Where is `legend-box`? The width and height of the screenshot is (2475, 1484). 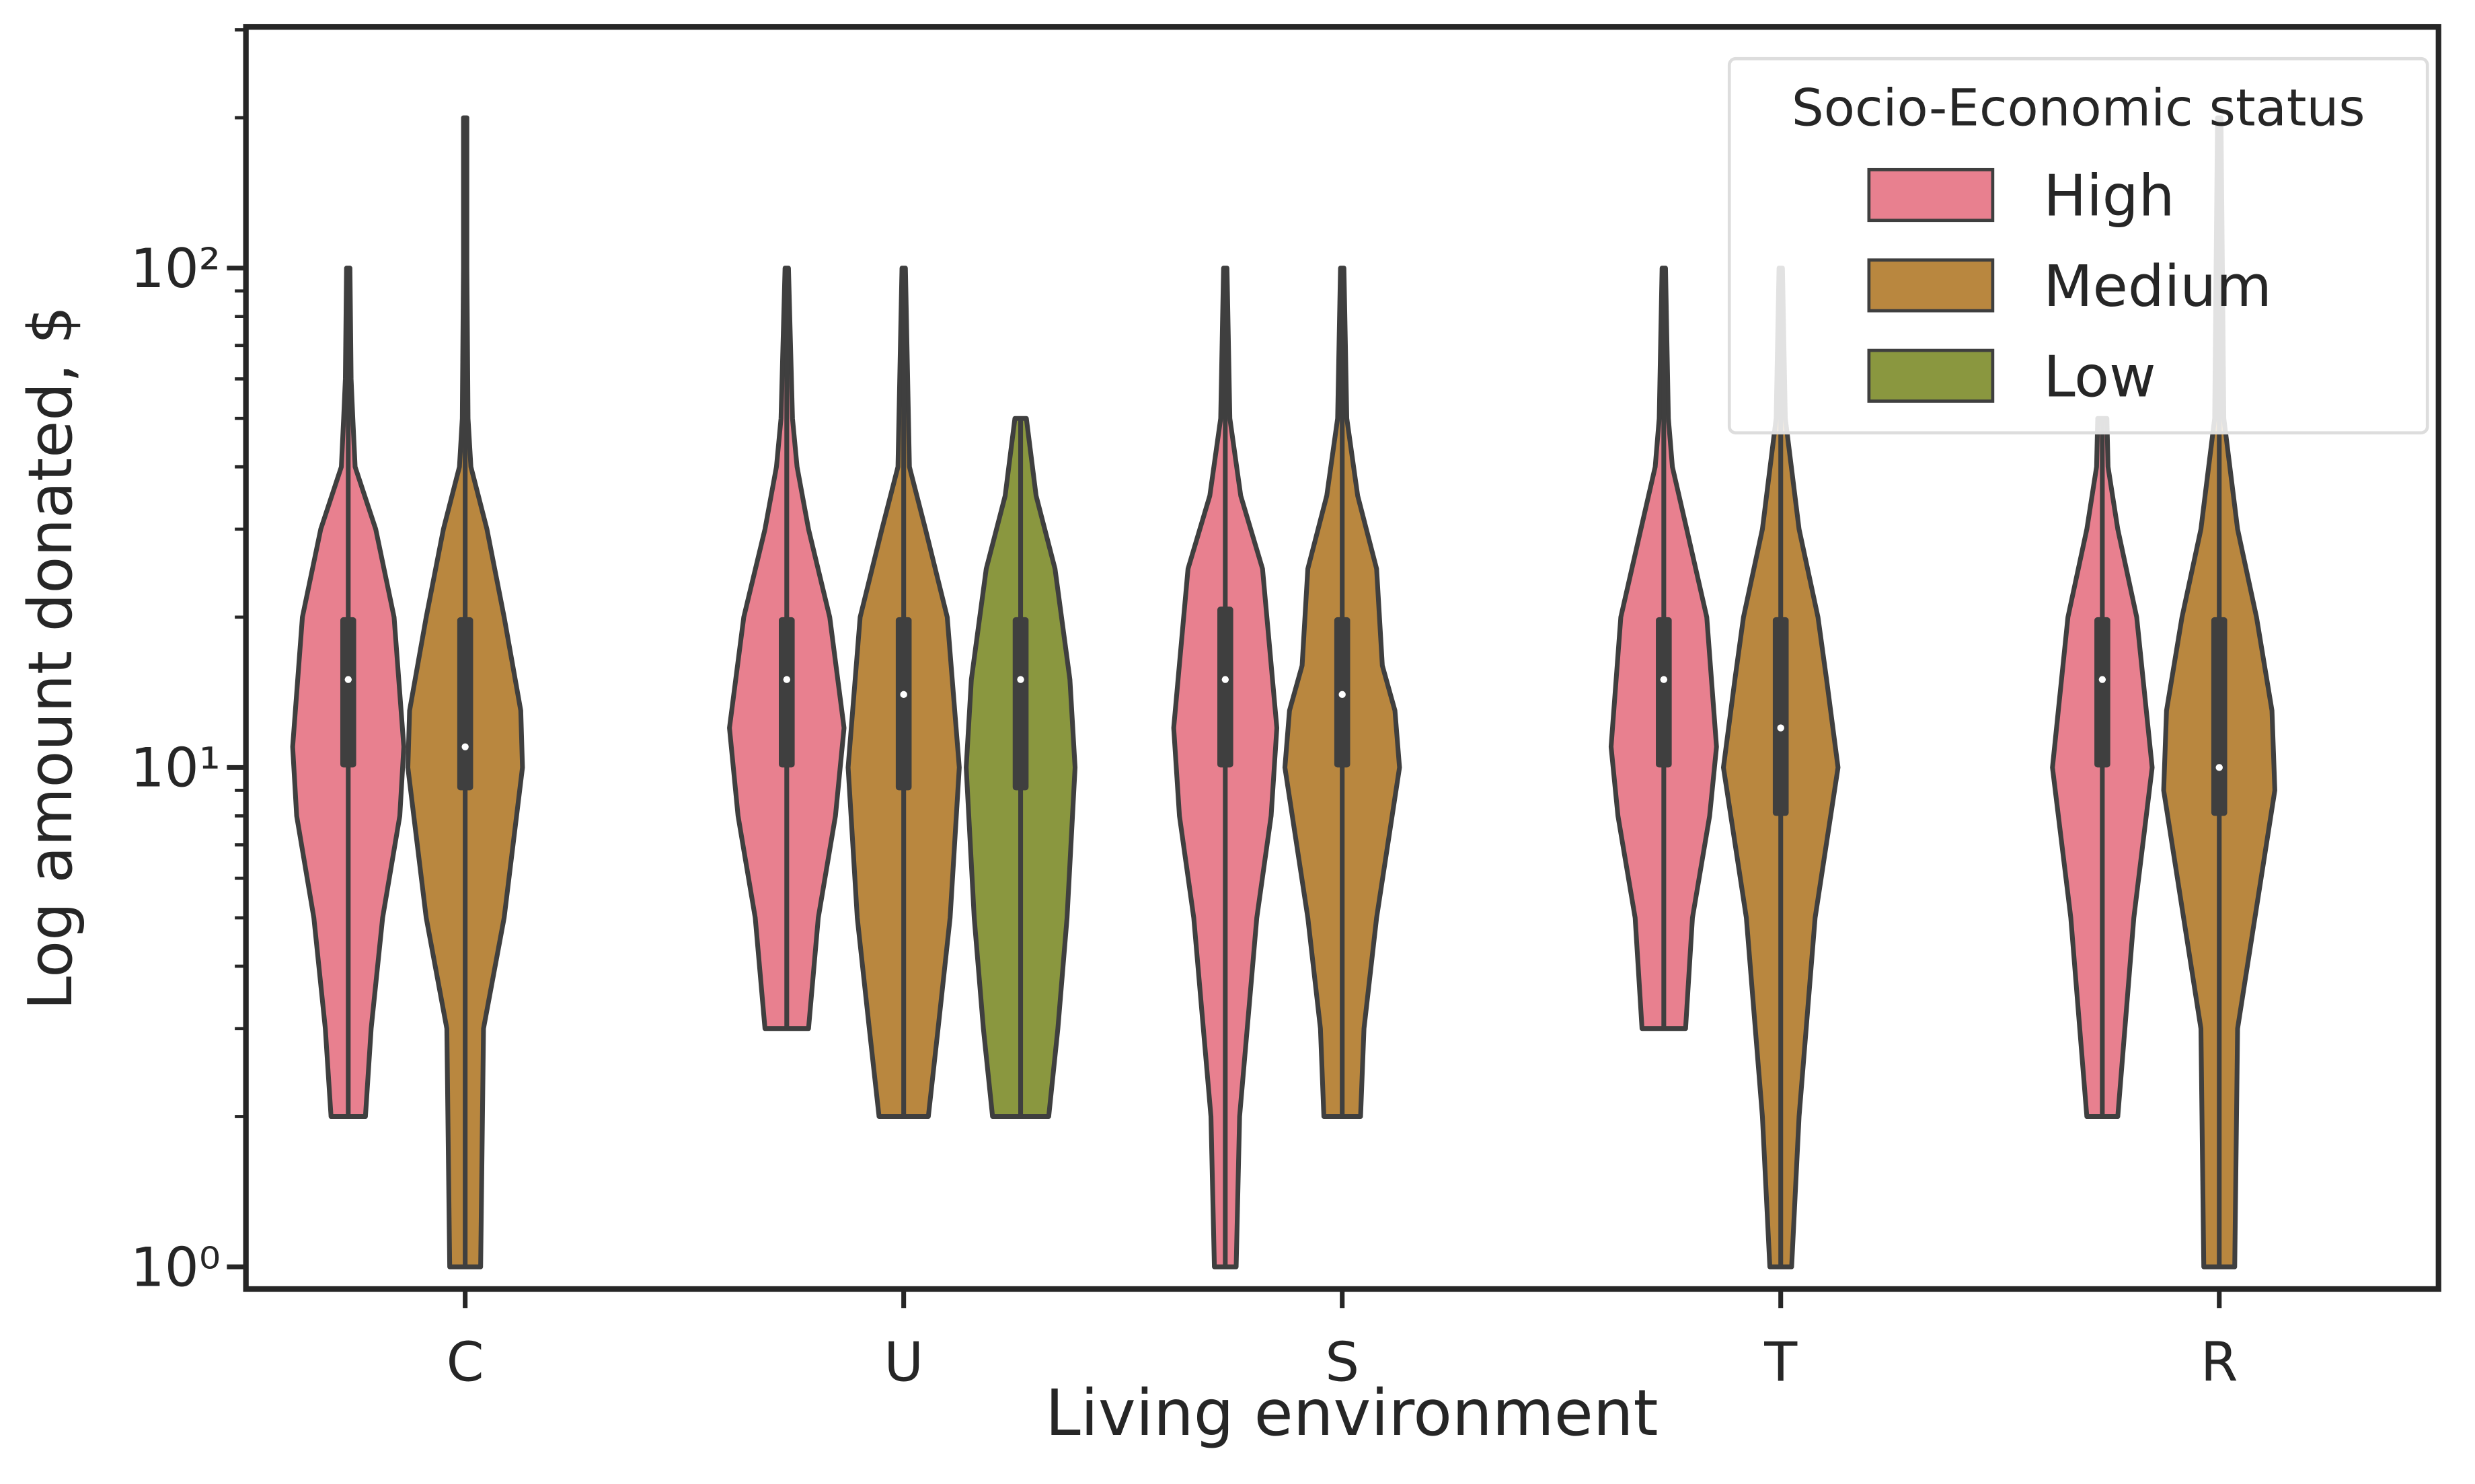 legend-box is located at coordinates (2078, 245).